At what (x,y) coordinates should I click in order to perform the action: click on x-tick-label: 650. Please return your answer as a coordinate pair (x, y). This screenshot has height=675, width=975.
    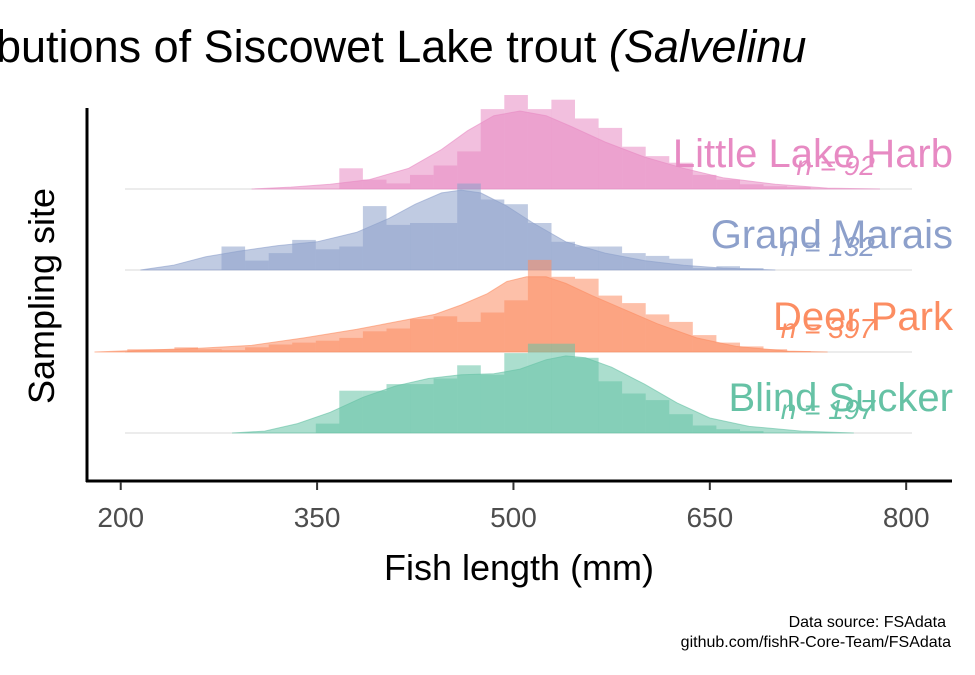
    Looking at the image, I should click on (709, 517).